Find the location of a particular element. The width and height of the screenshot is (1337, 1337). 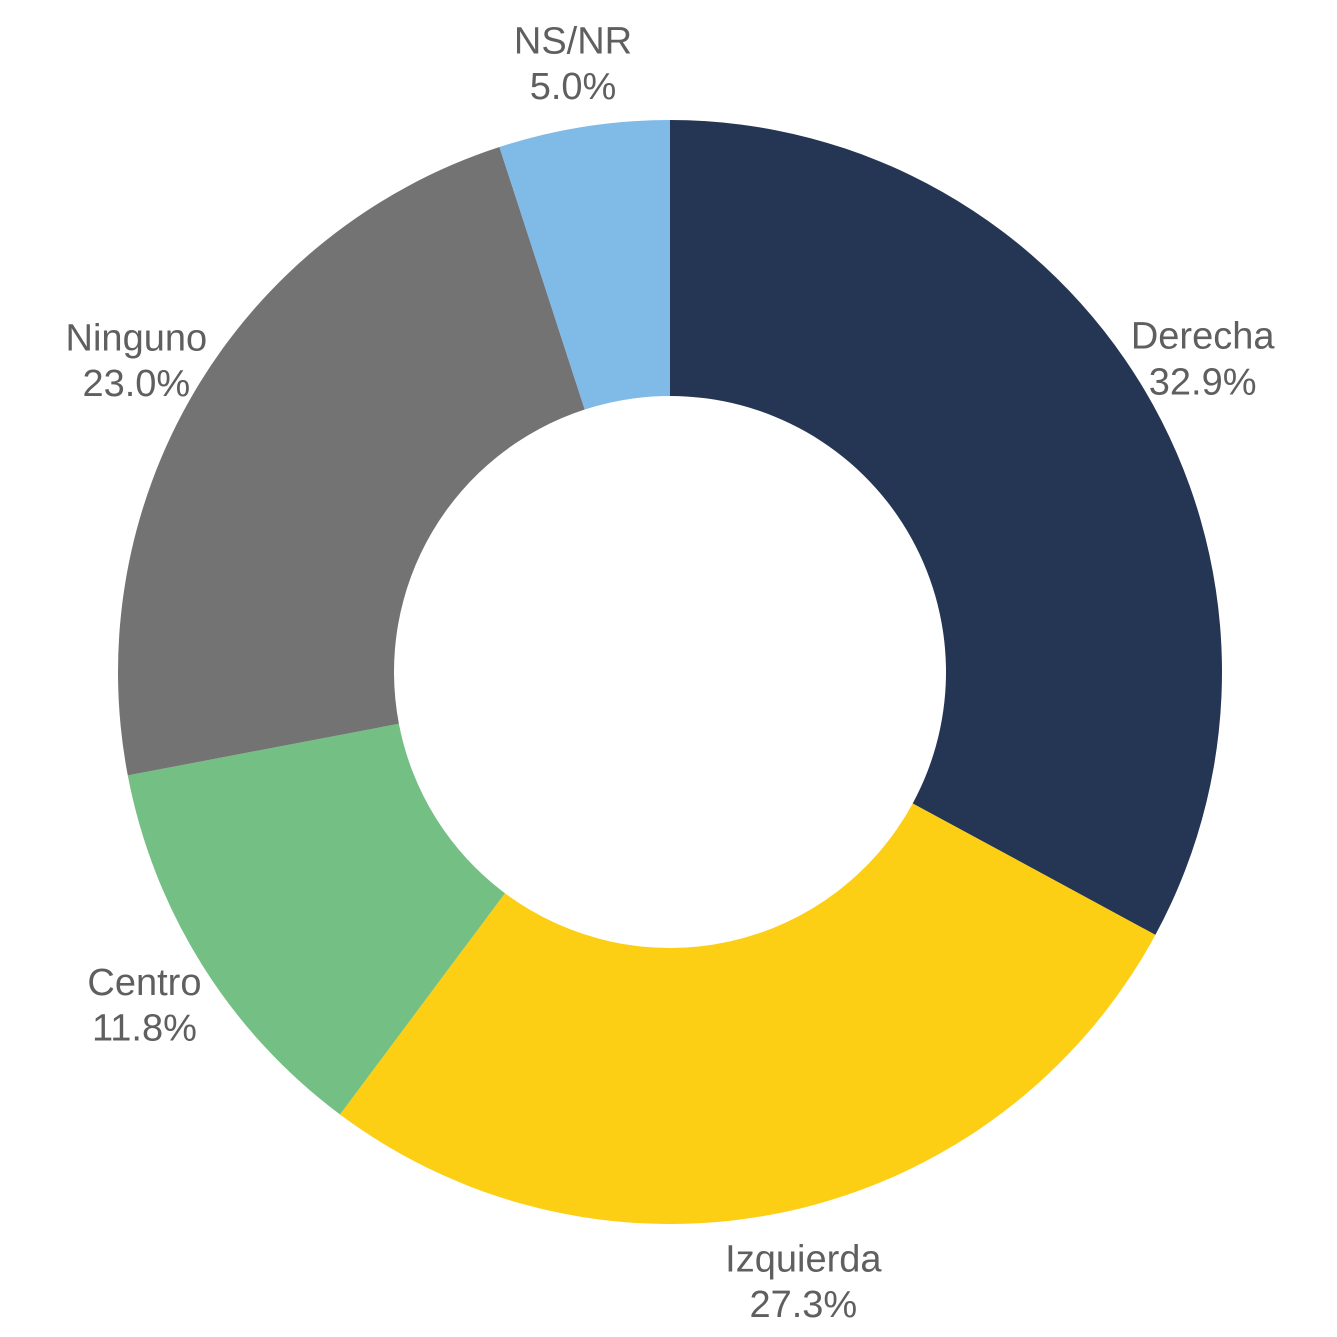

slice-label-derecha: Derecha 32.9% is located at coordinates (1203, 360).